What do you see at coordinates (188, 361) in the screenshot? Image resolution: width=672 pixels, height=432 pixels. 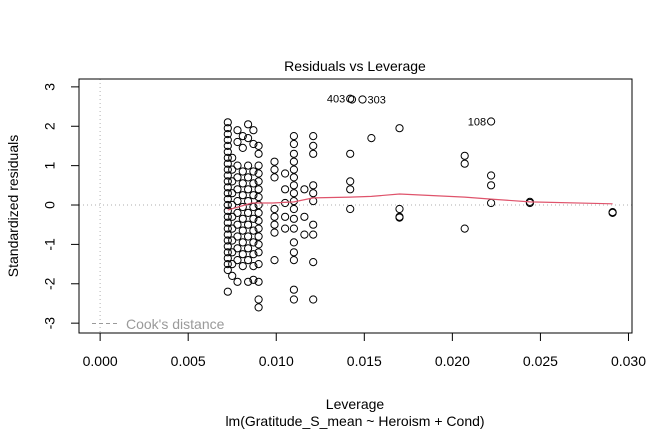 I see `x-tick-label: 0.005` at bounding box center [188, 361].